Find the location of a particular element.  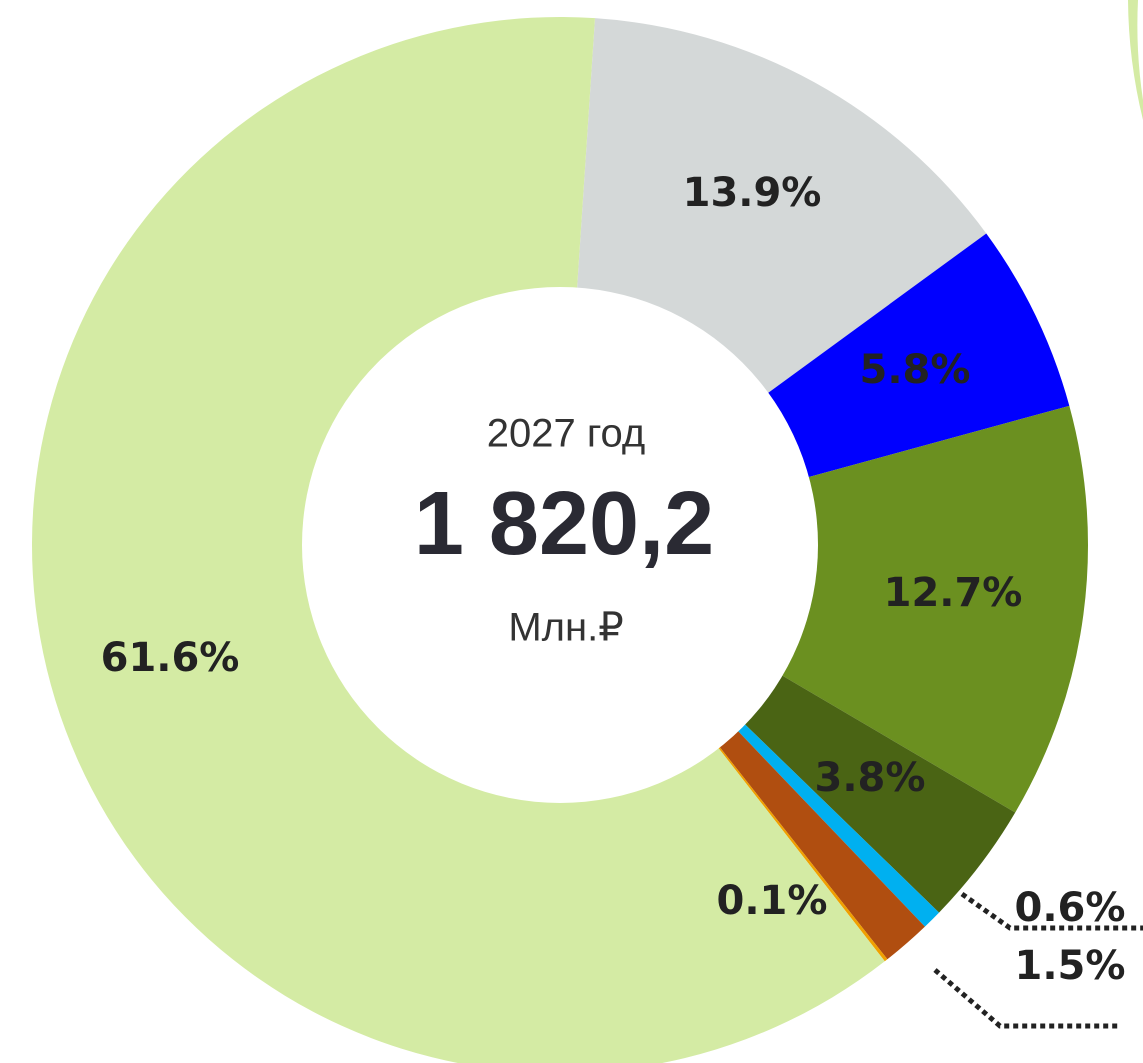

value-label: 1.5% is located at coordinates (1070, 966).